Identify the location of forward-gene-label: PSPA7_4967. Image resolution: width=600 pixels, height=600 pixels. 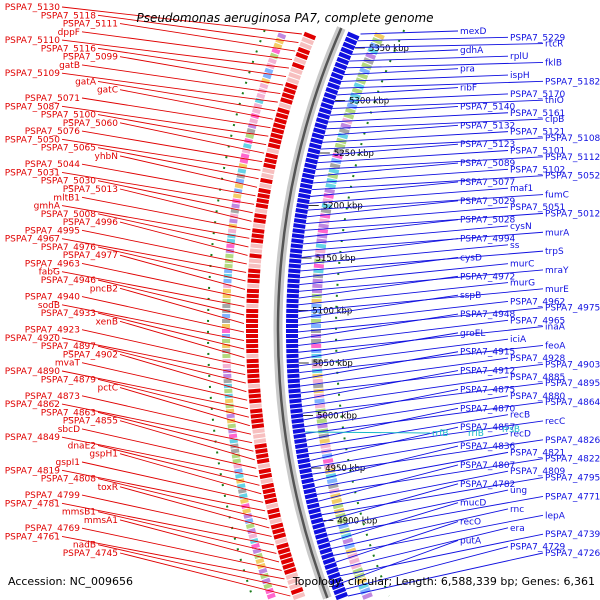
(32, 240).